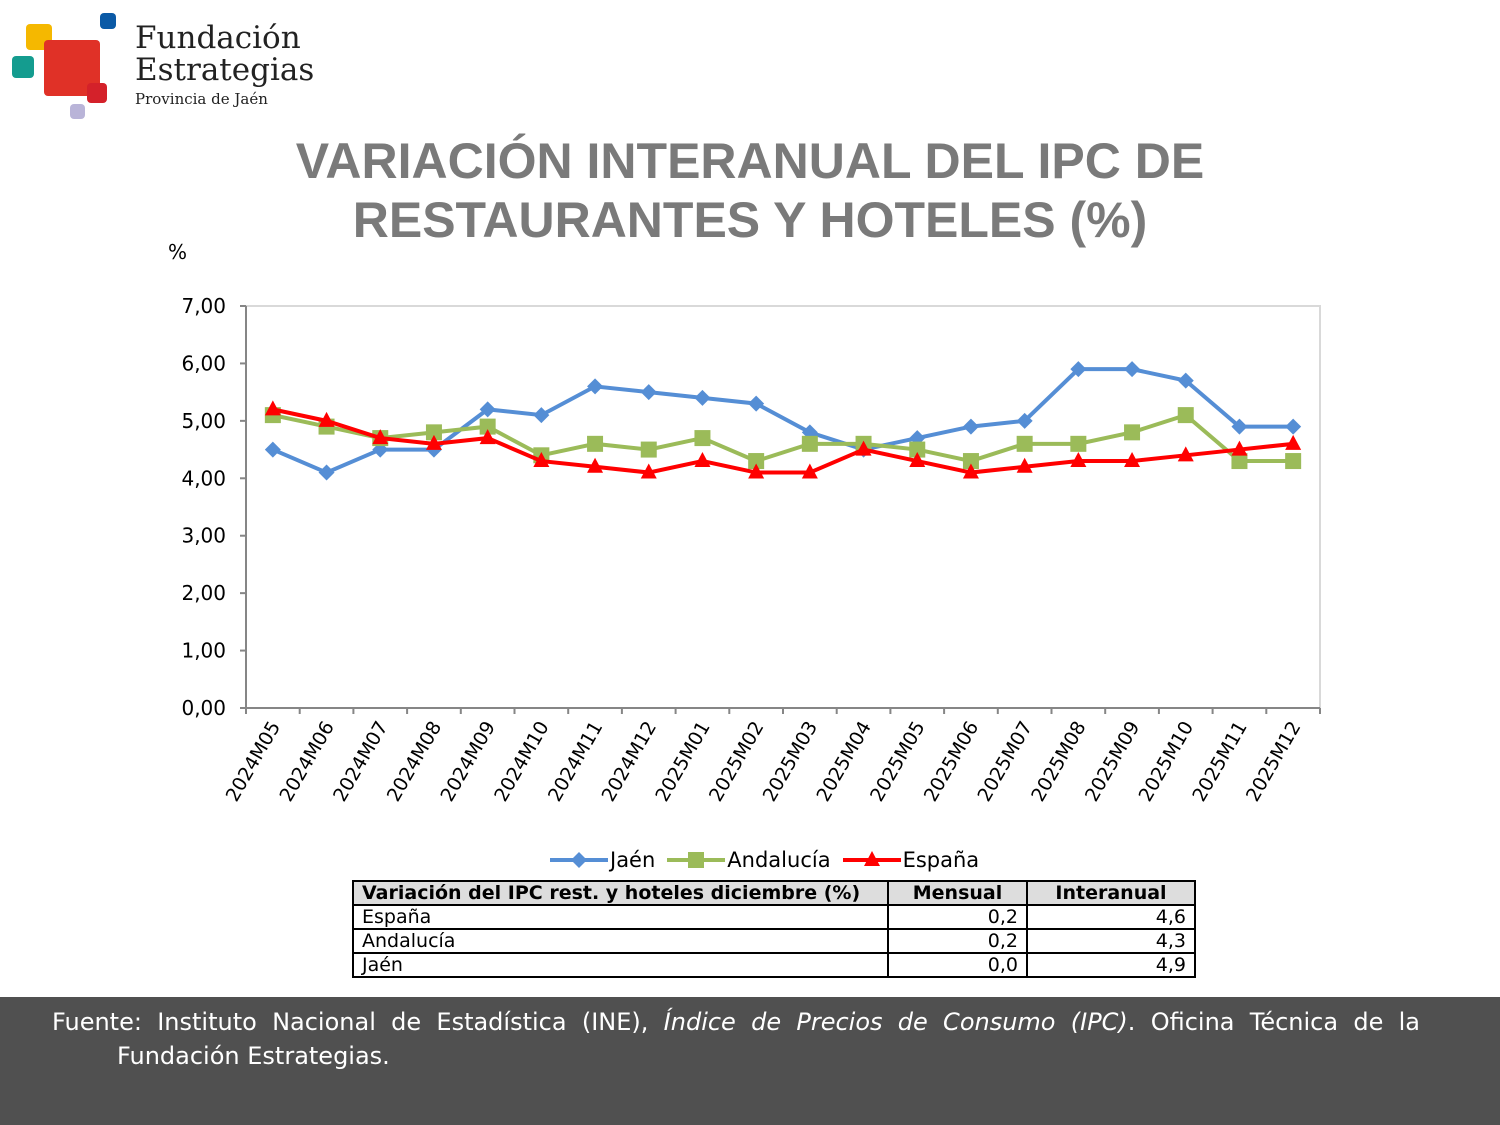  I want to click on legend-item: Jaén, so click(602, 860).